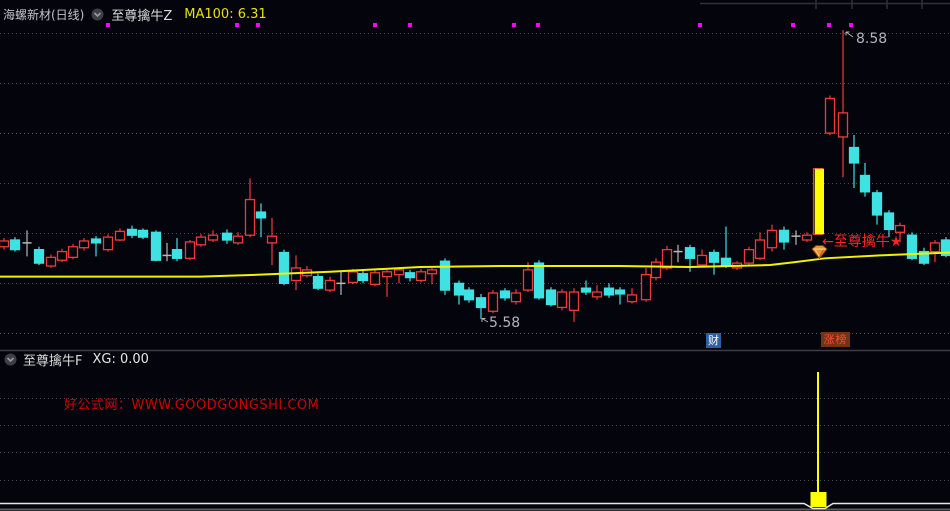  Describe the element at coordinates (225, 14) in the screenshot. I see `ma100-value-label: MA100: 6.31` at that location.